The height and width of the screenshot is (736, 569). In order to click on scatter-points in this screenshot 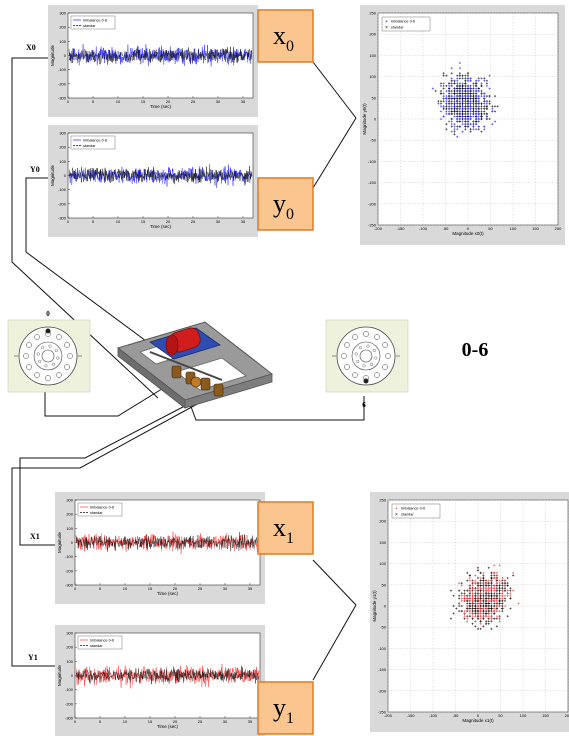, I will do `click(465, 99)`.